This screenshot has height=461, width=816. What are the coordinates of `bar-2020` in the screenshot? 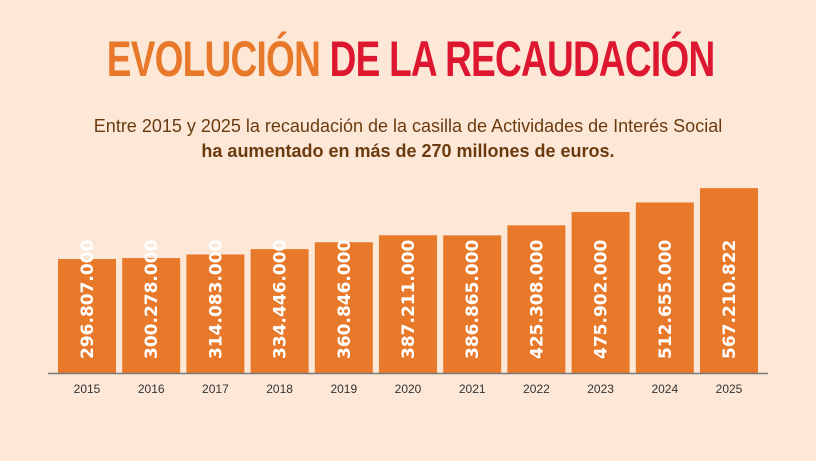 It's located at (408, 304).